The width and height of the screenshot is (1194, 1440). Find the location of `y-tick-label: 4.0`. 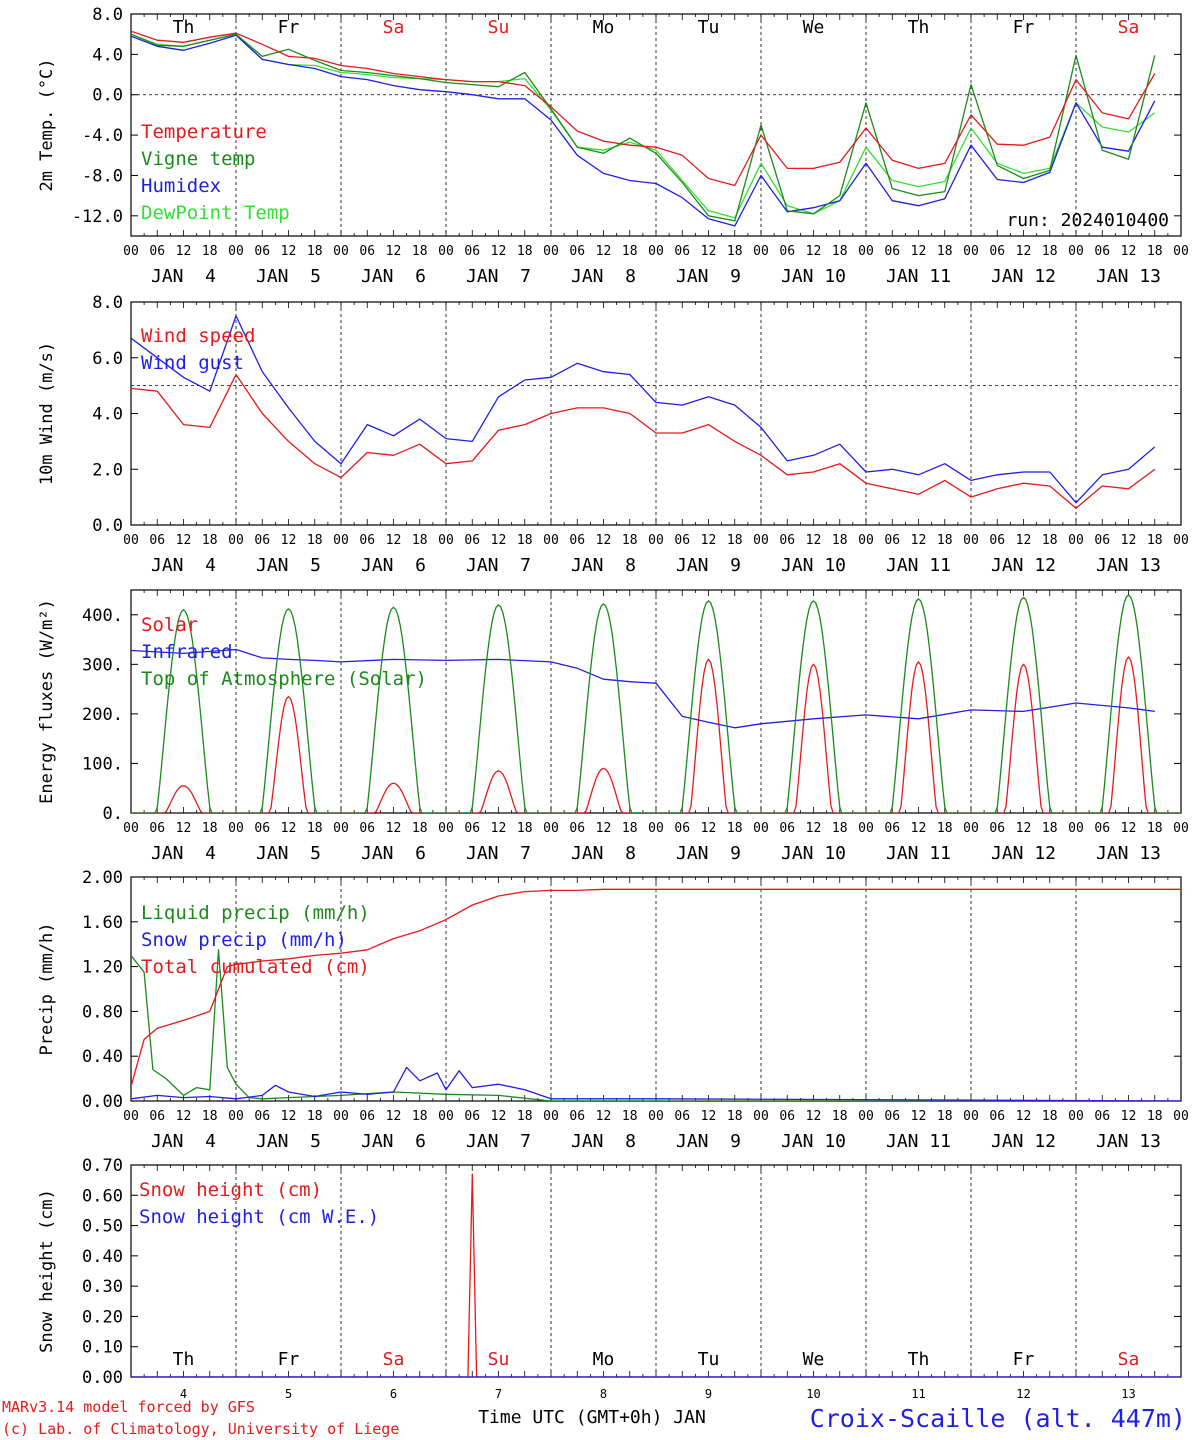

y-tick-label: 4.0 is located at coordinates (107, 55).